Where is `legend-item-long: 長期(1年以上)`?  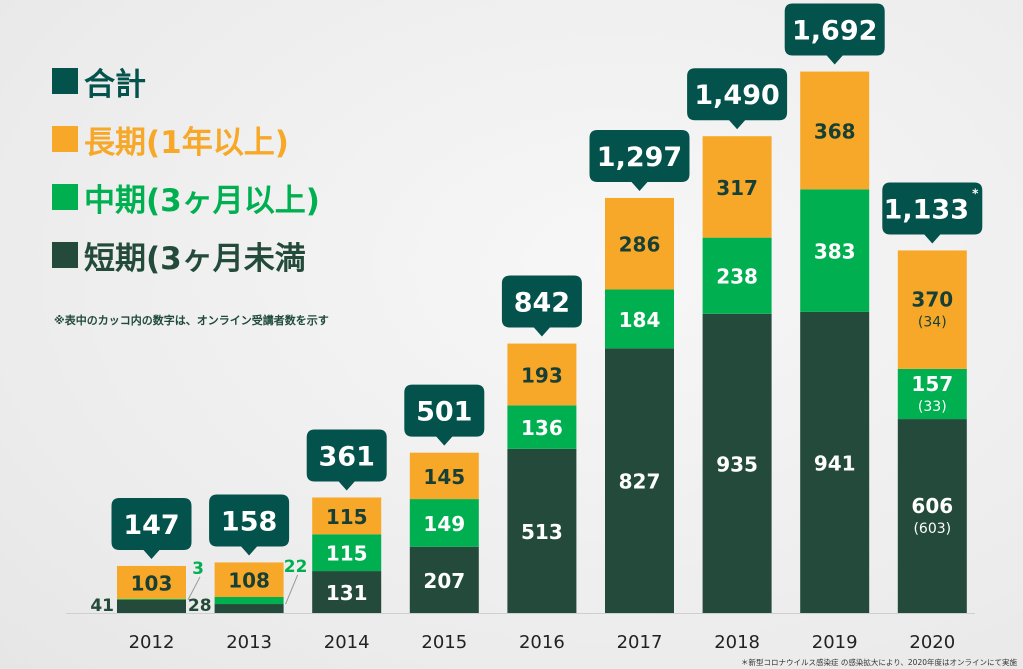 legend-item-long: 長期(1年以上) is located at coordinates (186, 139).